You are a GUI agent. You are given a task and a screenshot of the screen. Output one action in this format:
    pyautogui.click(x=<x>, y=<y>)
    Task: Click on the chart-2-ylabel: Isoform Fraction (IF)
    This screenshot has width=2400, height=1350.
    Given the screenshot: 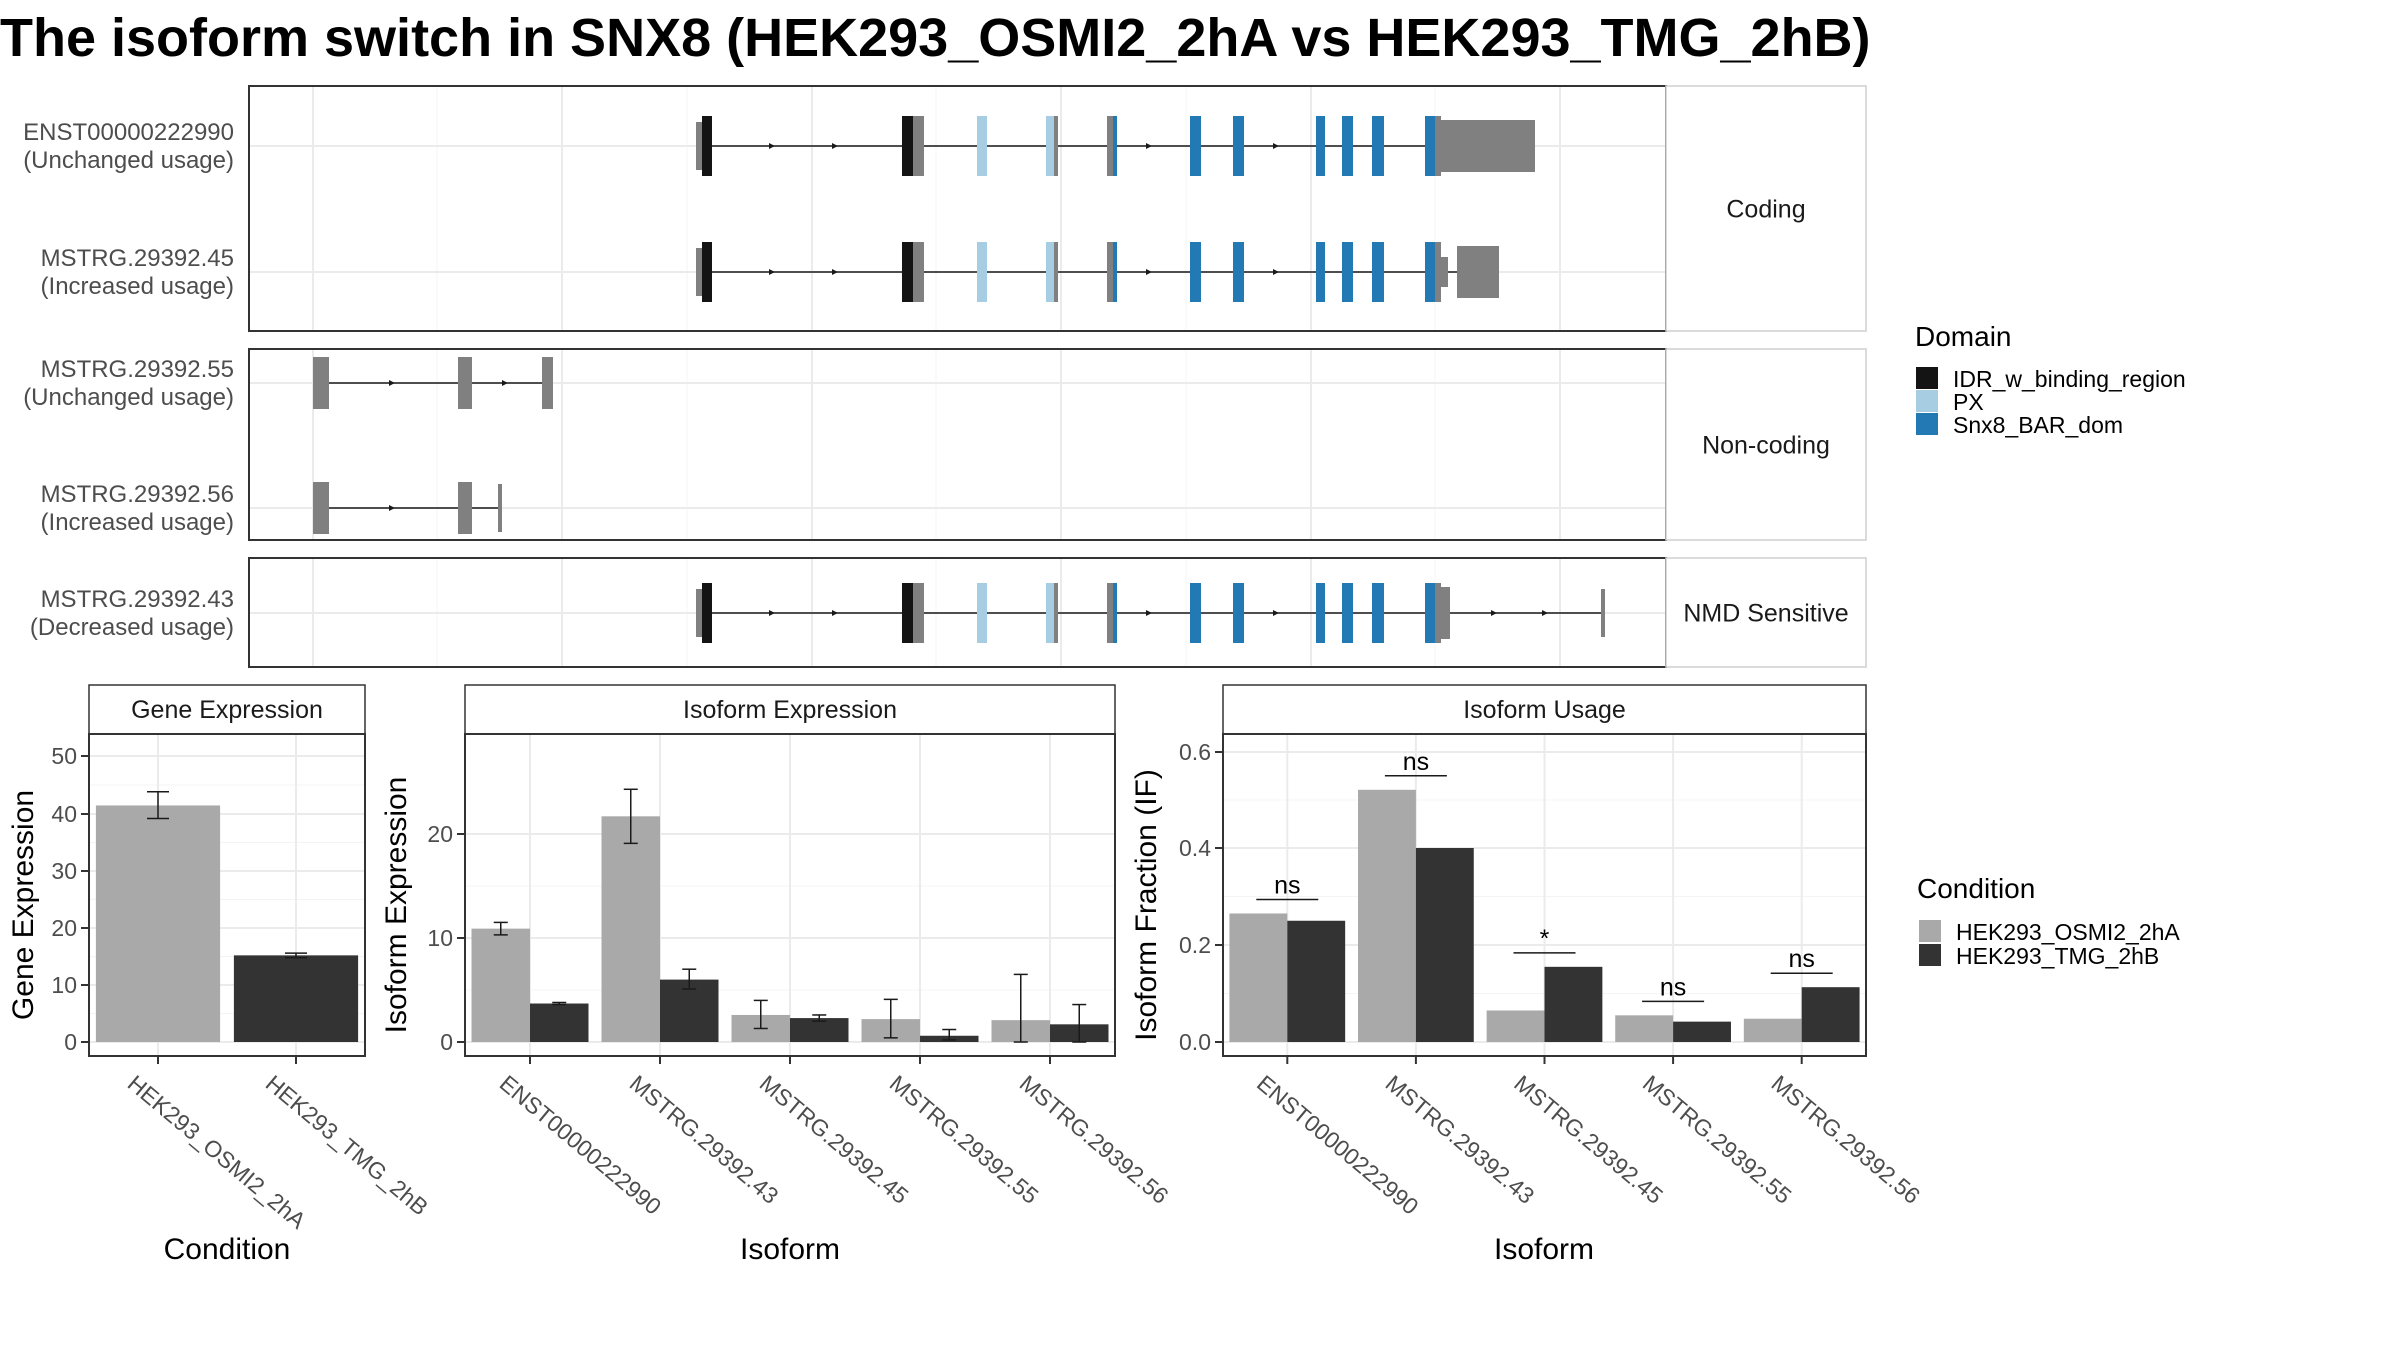 What is the action you would take?
    pyautogui.click(x=1146, y=905)
    